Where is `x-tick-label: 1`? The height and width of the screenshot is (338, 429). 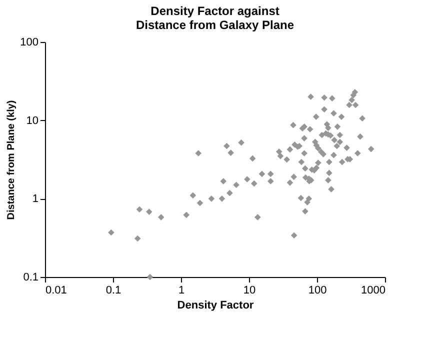 x-tick-label: 1 is located at coordinates (181, 290).